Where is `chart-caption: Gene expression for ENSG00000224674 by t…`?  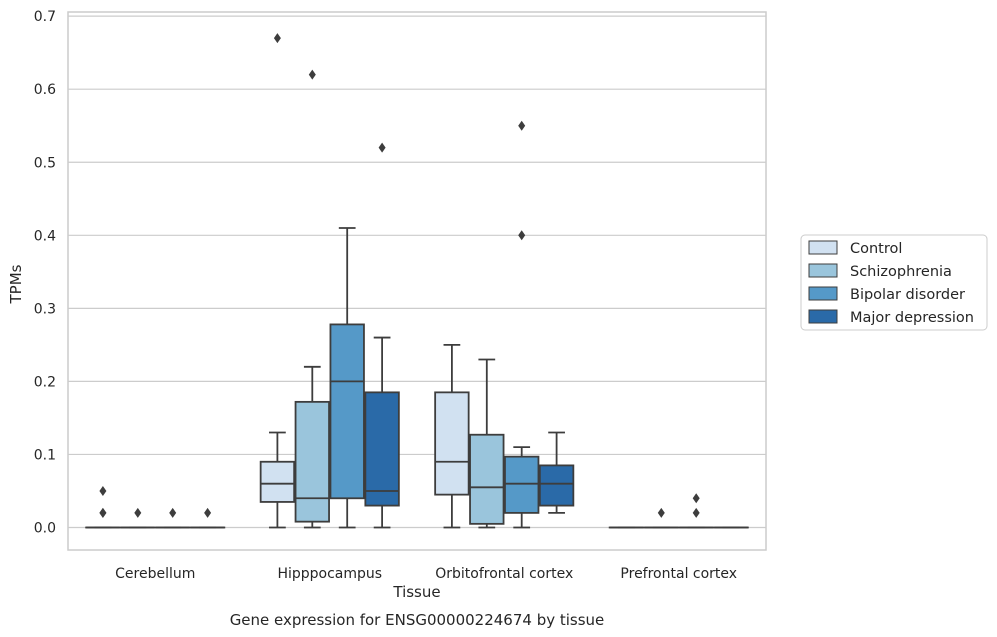
chart-caption: Gene expression for ENSG00000224674 by t… is located at coordinates (417, 620).